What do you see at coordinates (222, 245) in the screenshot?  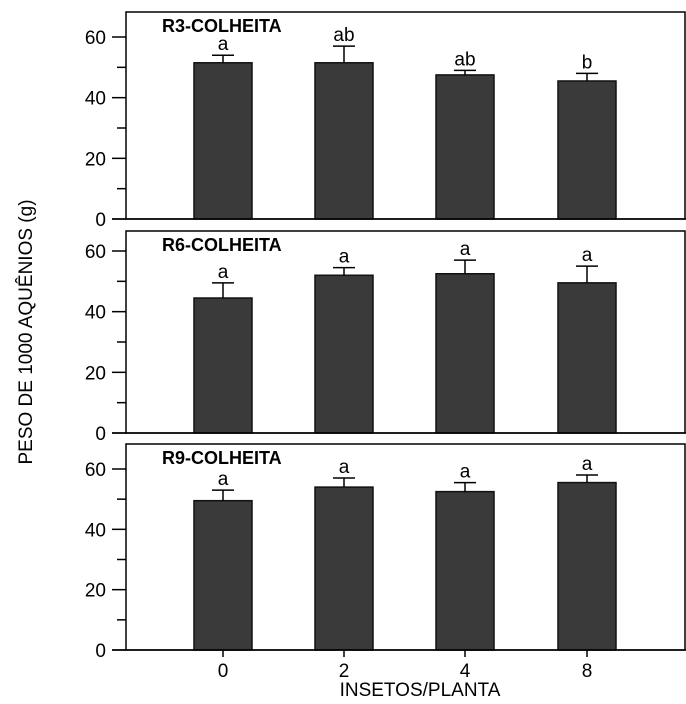 I see `panel-title: R6-COLHEITA` at bounding box center [222, 245].